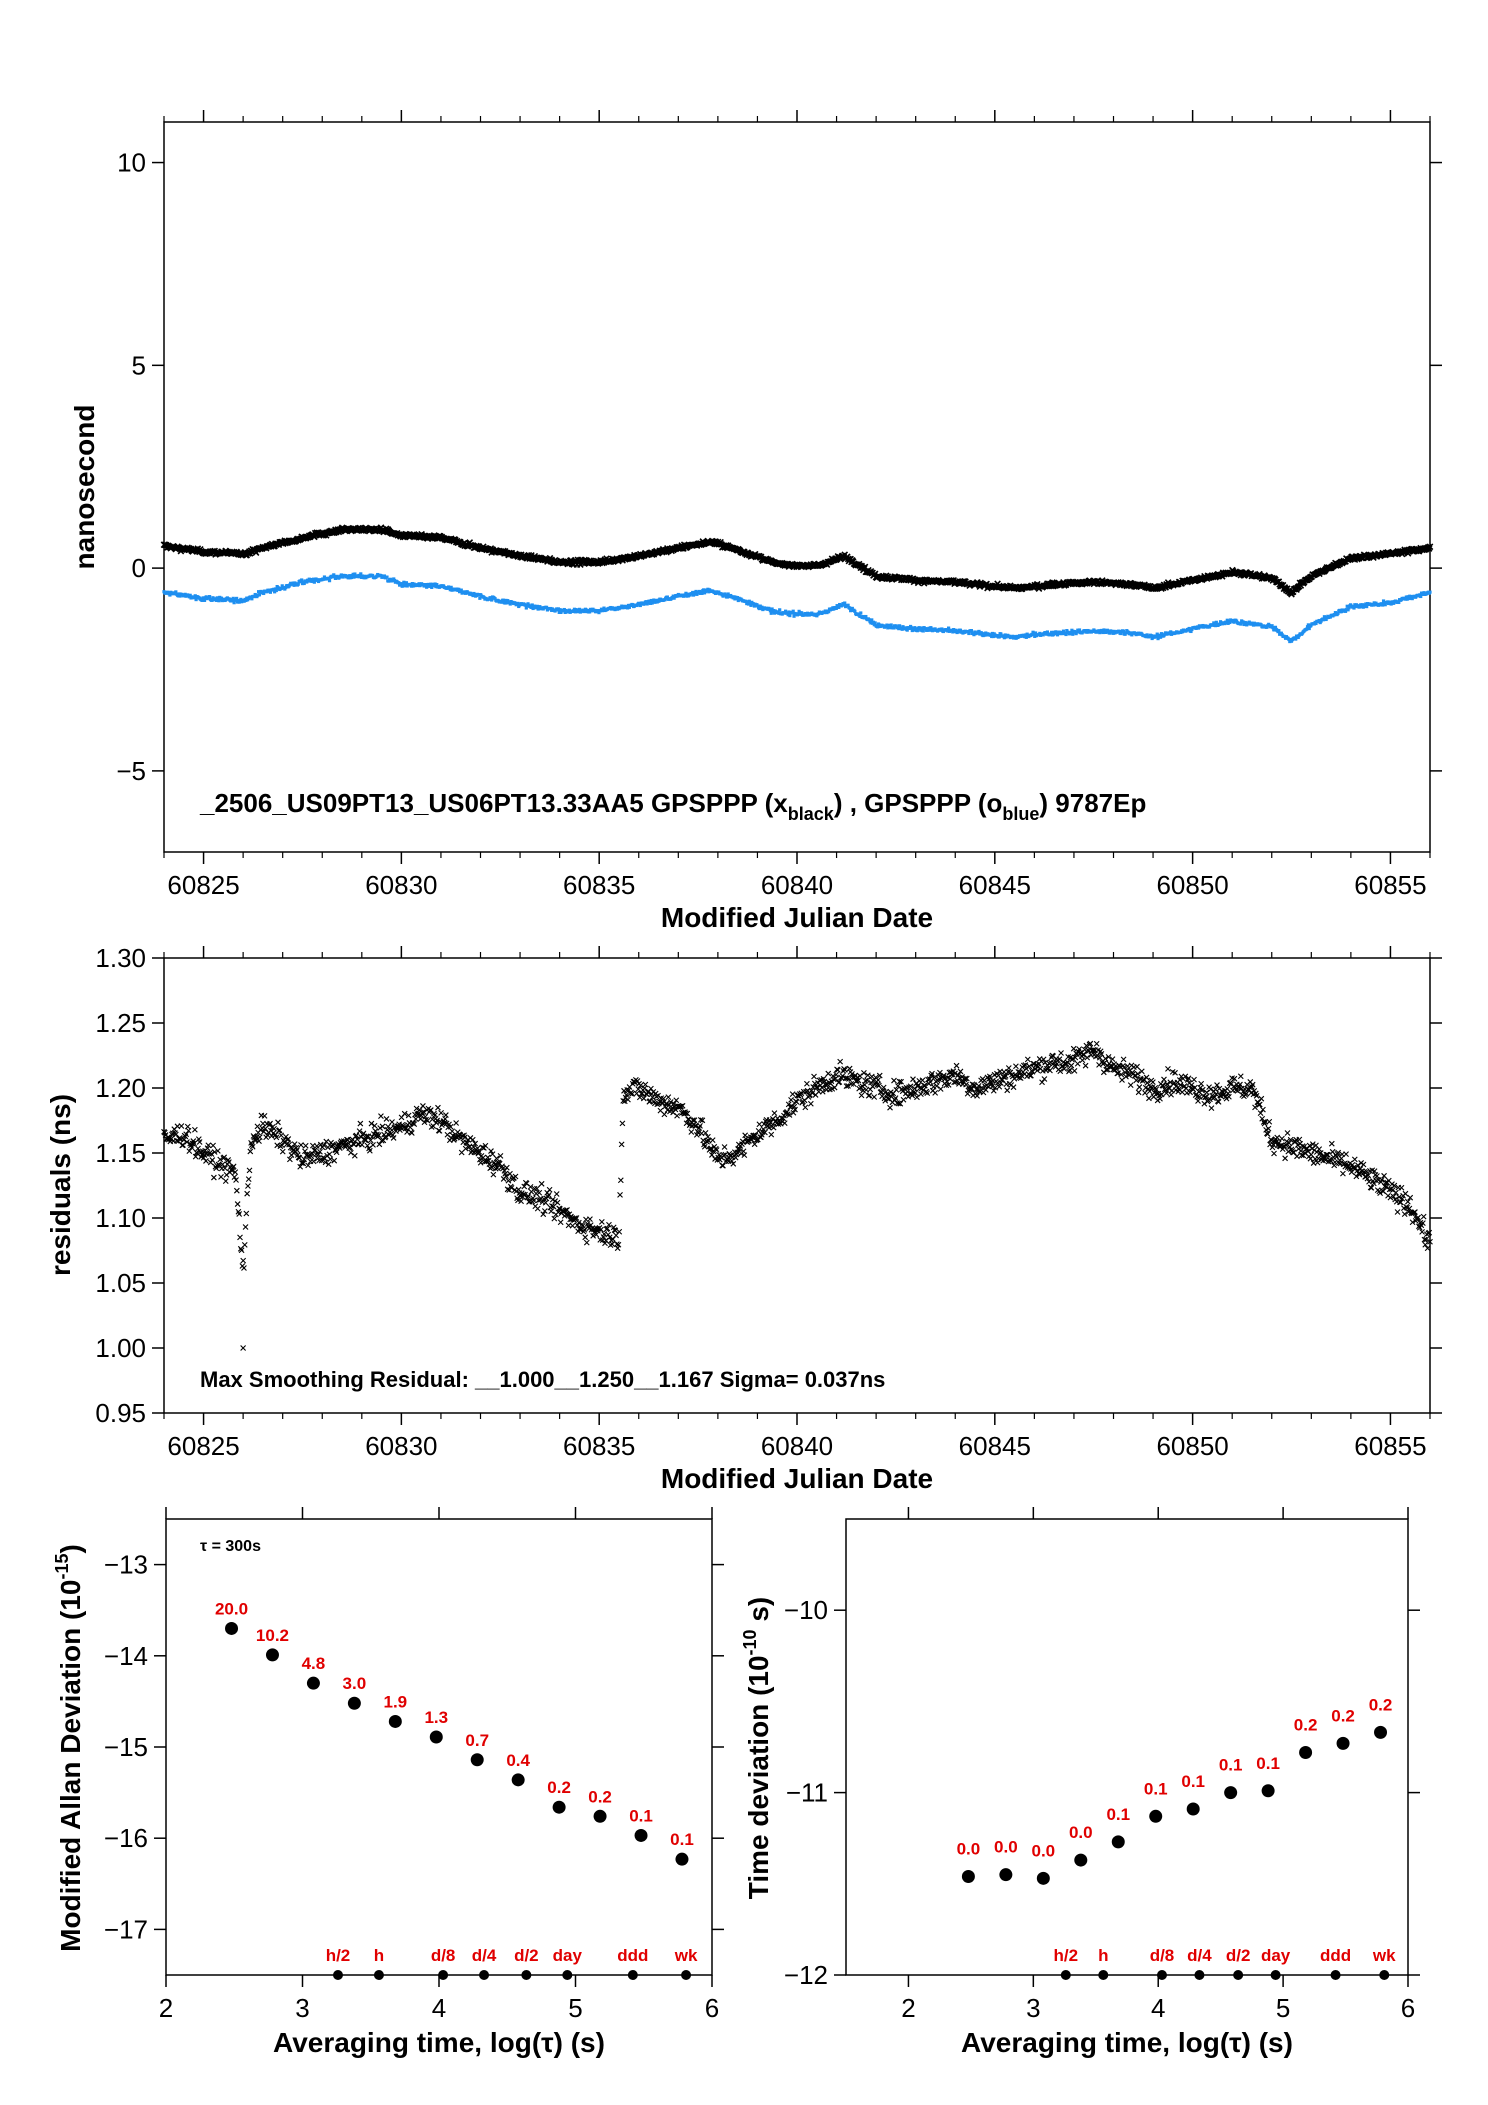 Image resolution: width=1488 pixels, height=2105 pixels. I want to click on marker-label: h/2, so click(1066, 1955).